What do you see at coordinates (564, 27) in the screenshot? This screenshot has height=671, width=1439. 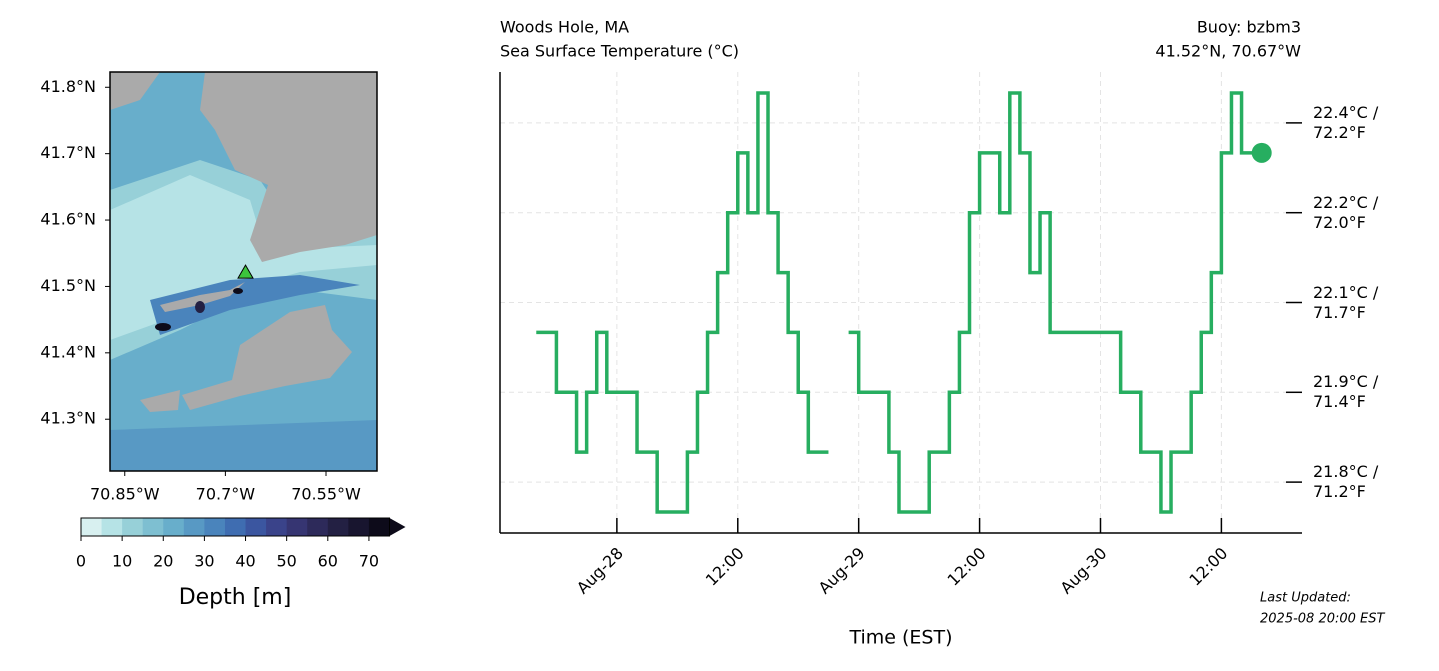 I see `chart-title: Woods Hole, MA` at bounding box center [564, 27].